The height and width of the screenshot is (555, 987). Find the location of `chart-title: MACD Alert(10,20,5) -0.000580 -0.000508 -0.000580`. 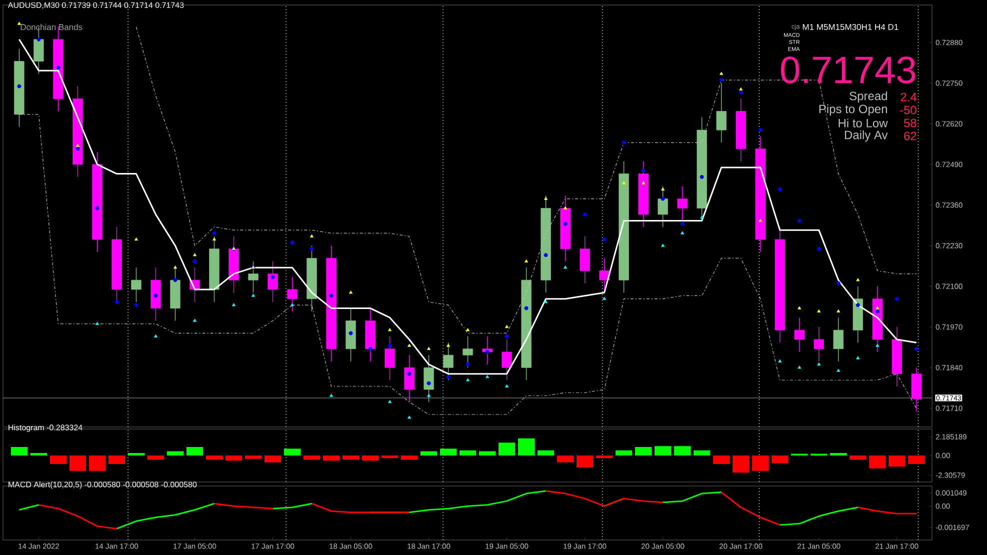

chart-title: MACD Alert(10,20,5) -0.000580 -0.000508 -0.000580 is located at coordinates (102, 485).